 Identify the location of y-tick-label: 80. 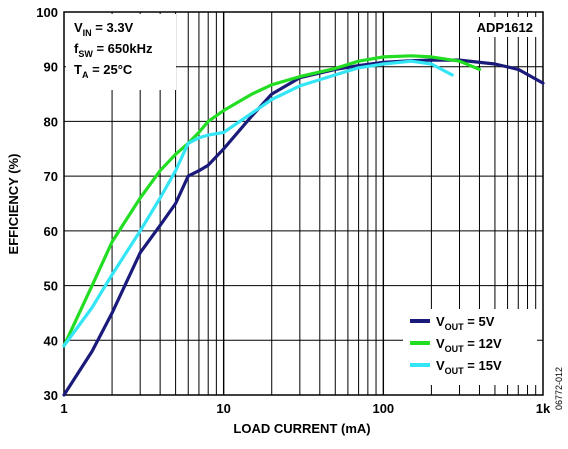
(51, 121).